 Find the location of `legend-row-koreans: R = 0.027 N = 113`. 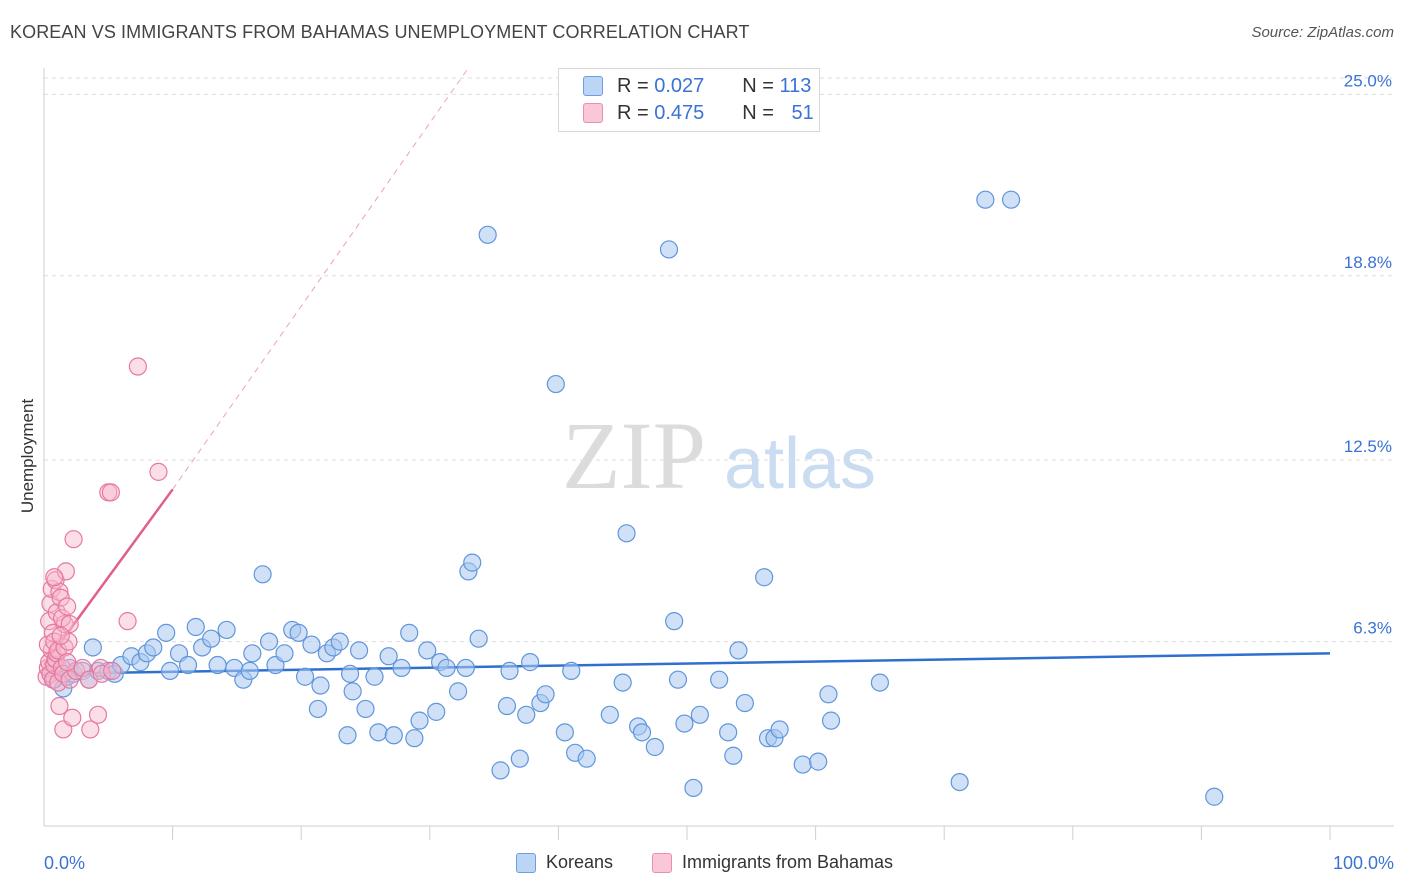

legend-row-koreans: R = 0.027 N = 113 is located at coordinates (697, 86).